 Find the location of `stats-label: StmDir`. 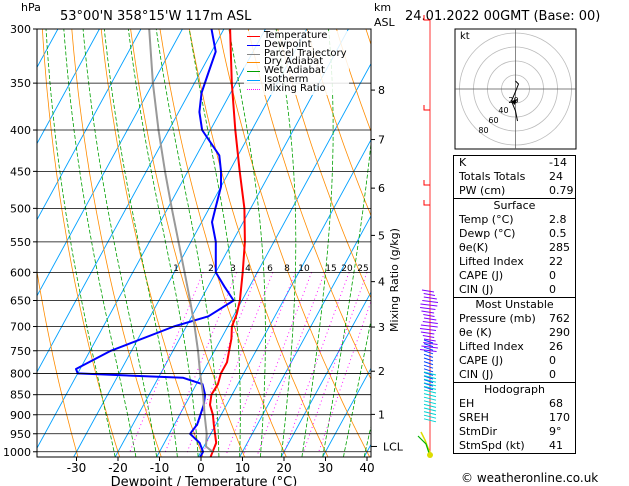

stats-label: StmDir is located at coordinates (478, 431).